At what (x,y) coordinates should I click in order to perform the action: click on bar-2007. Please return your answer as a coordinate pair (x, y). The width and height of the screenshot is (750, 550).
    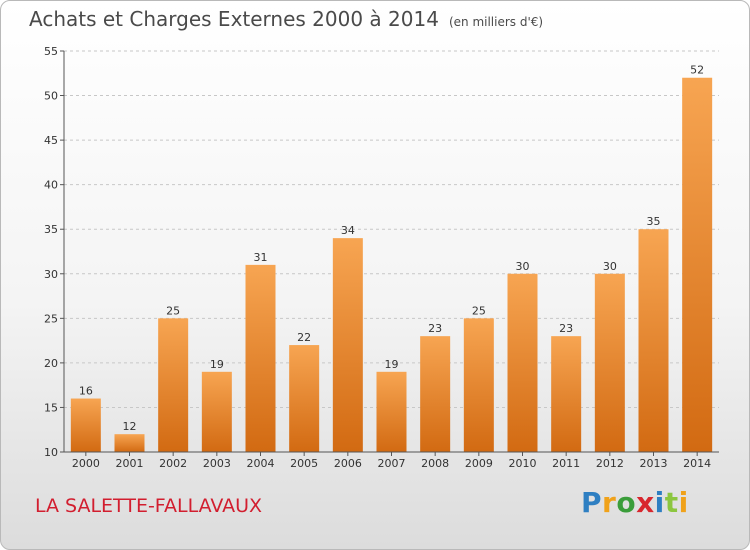
    Looking at the image, I should click on (391, 411).